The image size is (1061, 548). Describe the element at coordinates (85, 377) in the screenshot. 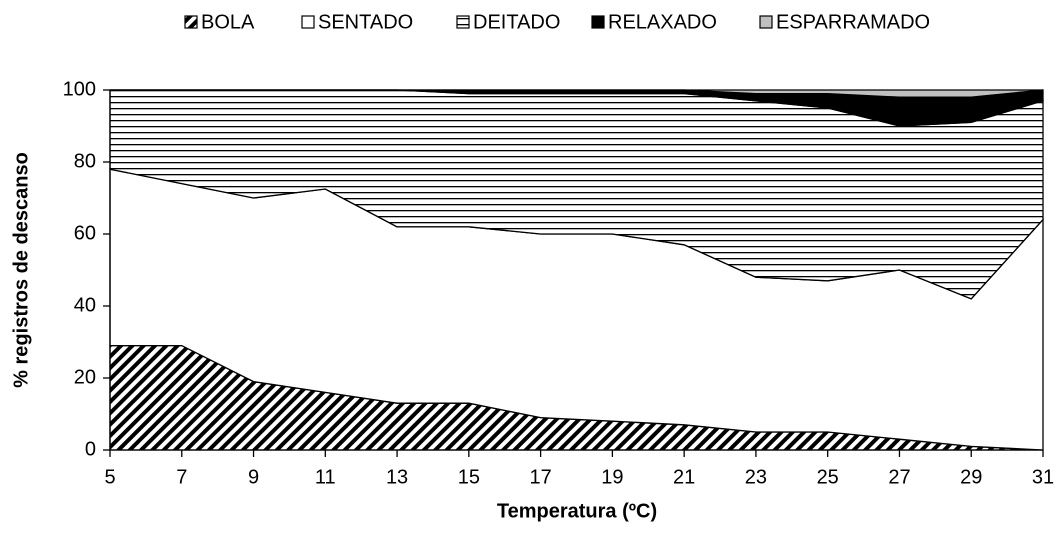

I see `y-tick-label: 20` at that location.